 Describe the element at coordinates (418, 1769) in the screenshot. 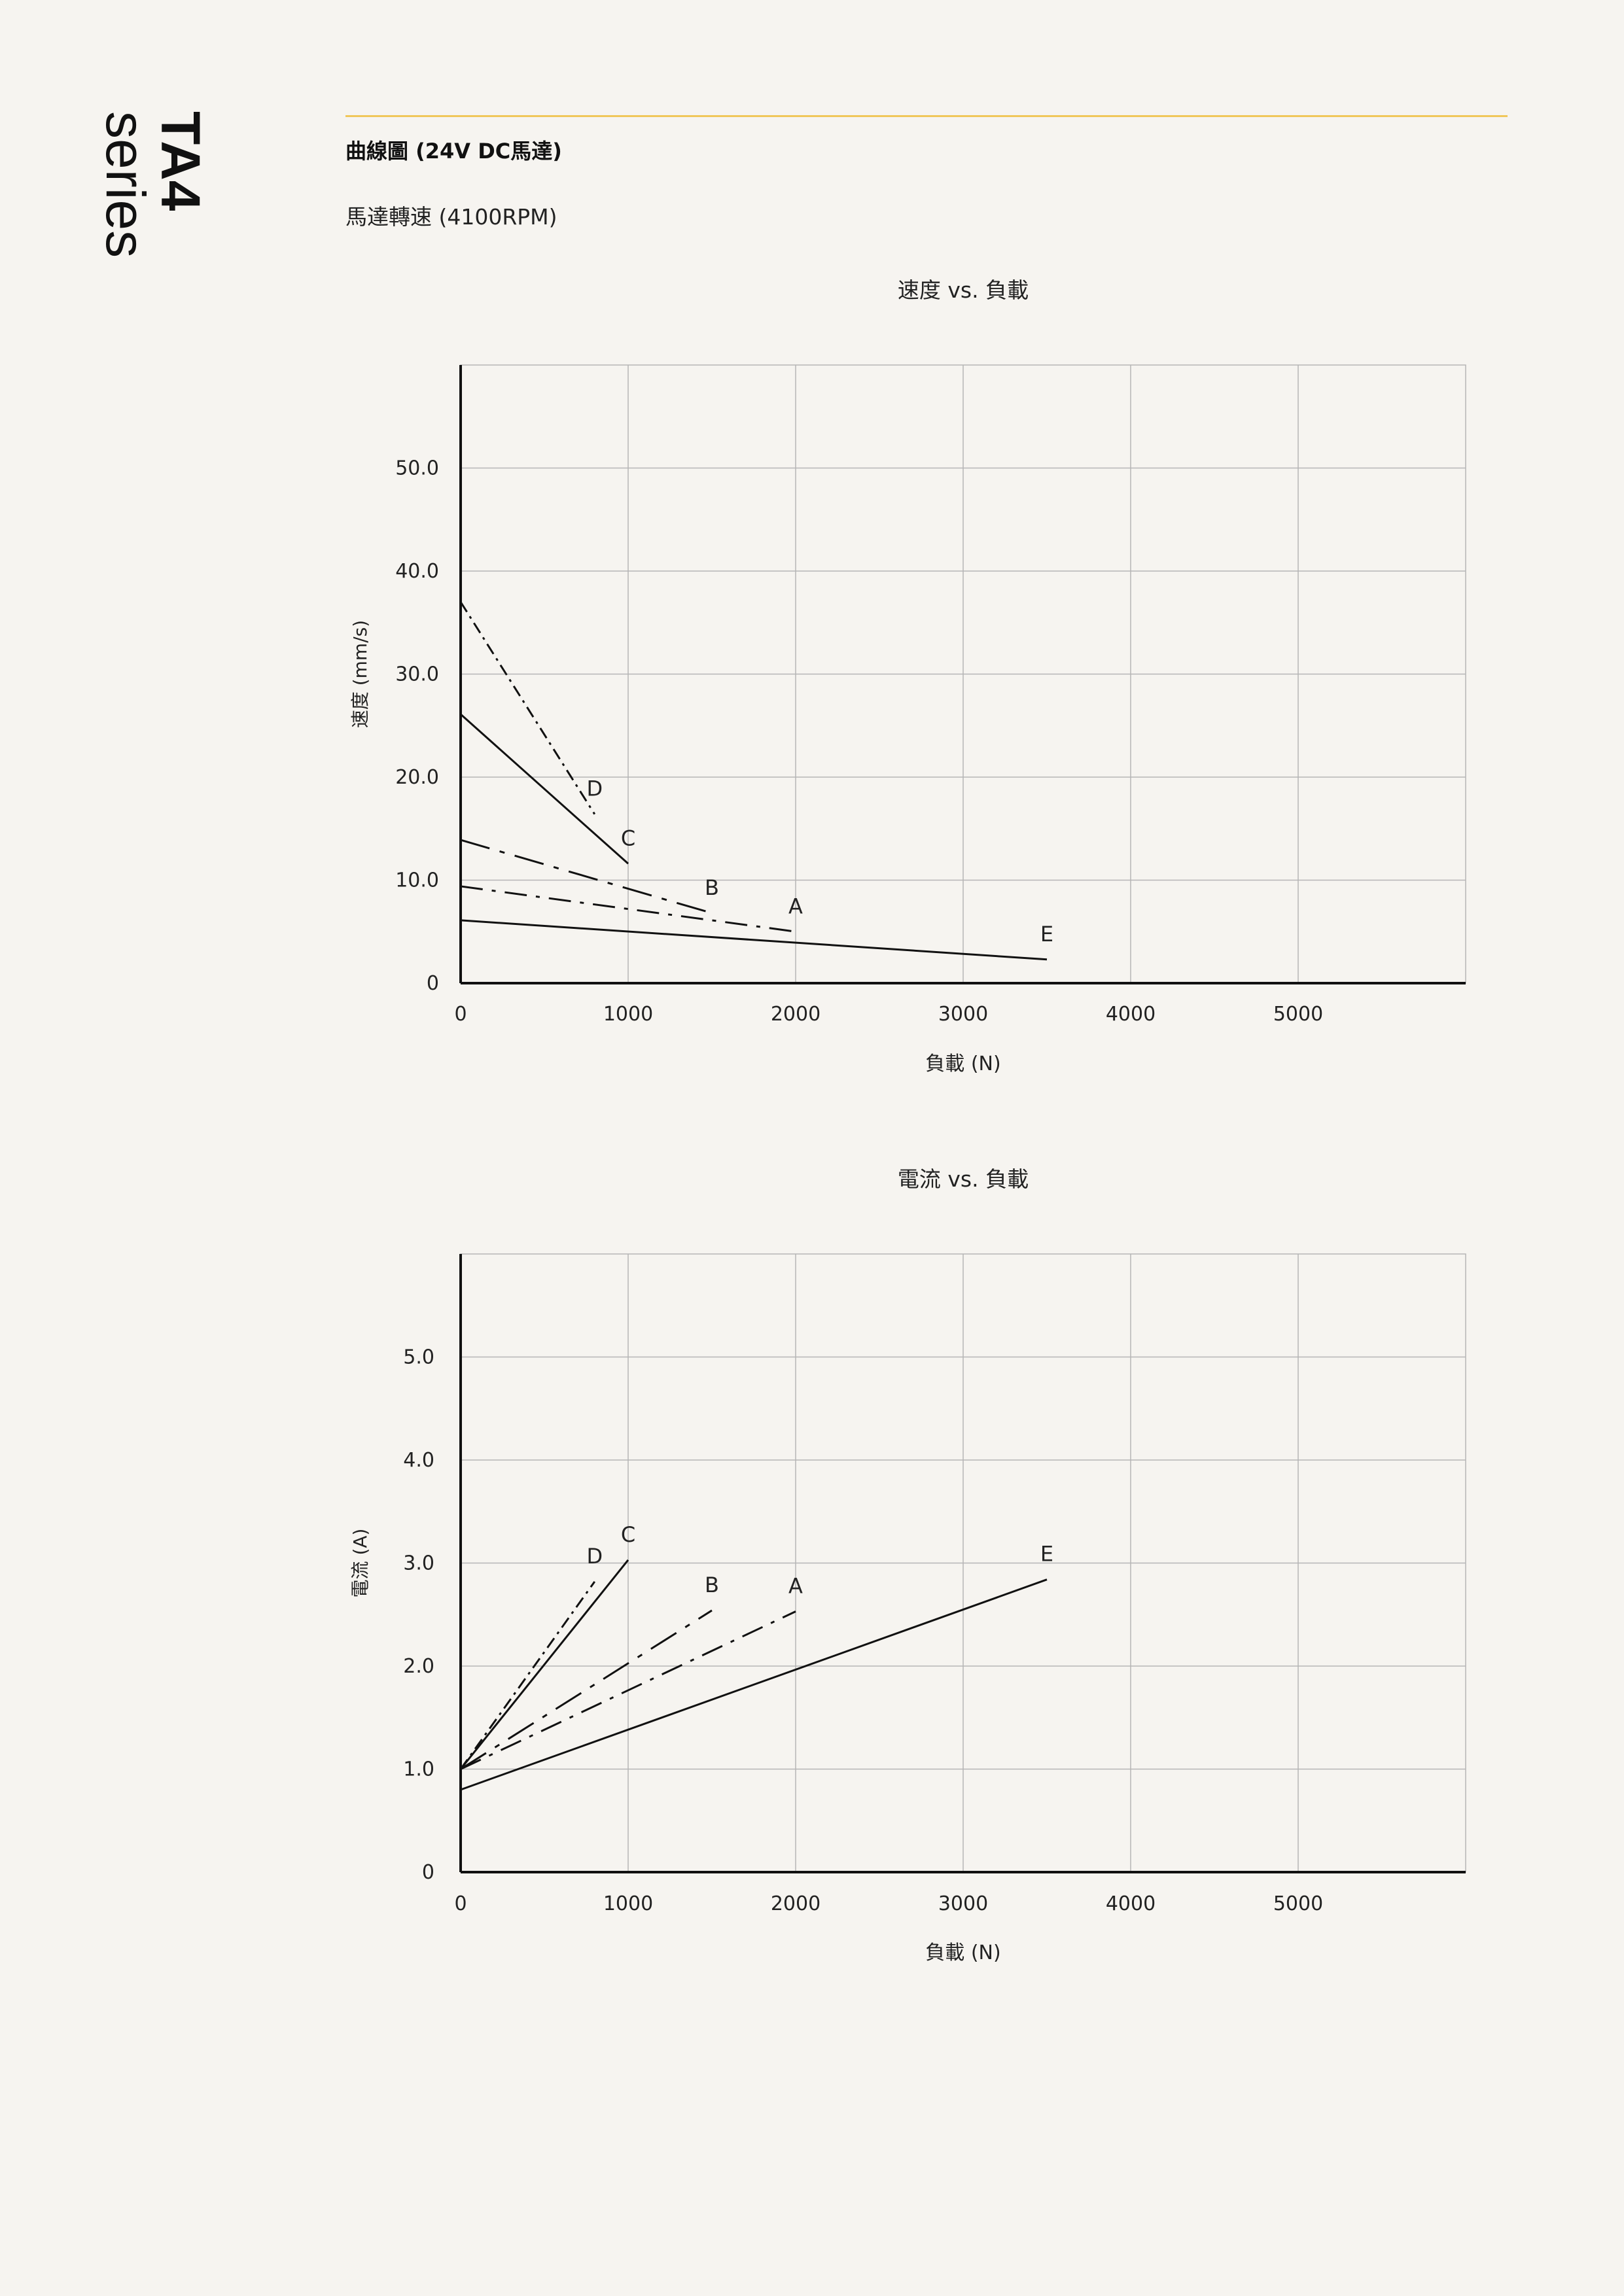

I see `y-tick-label: 1.0` at that location.